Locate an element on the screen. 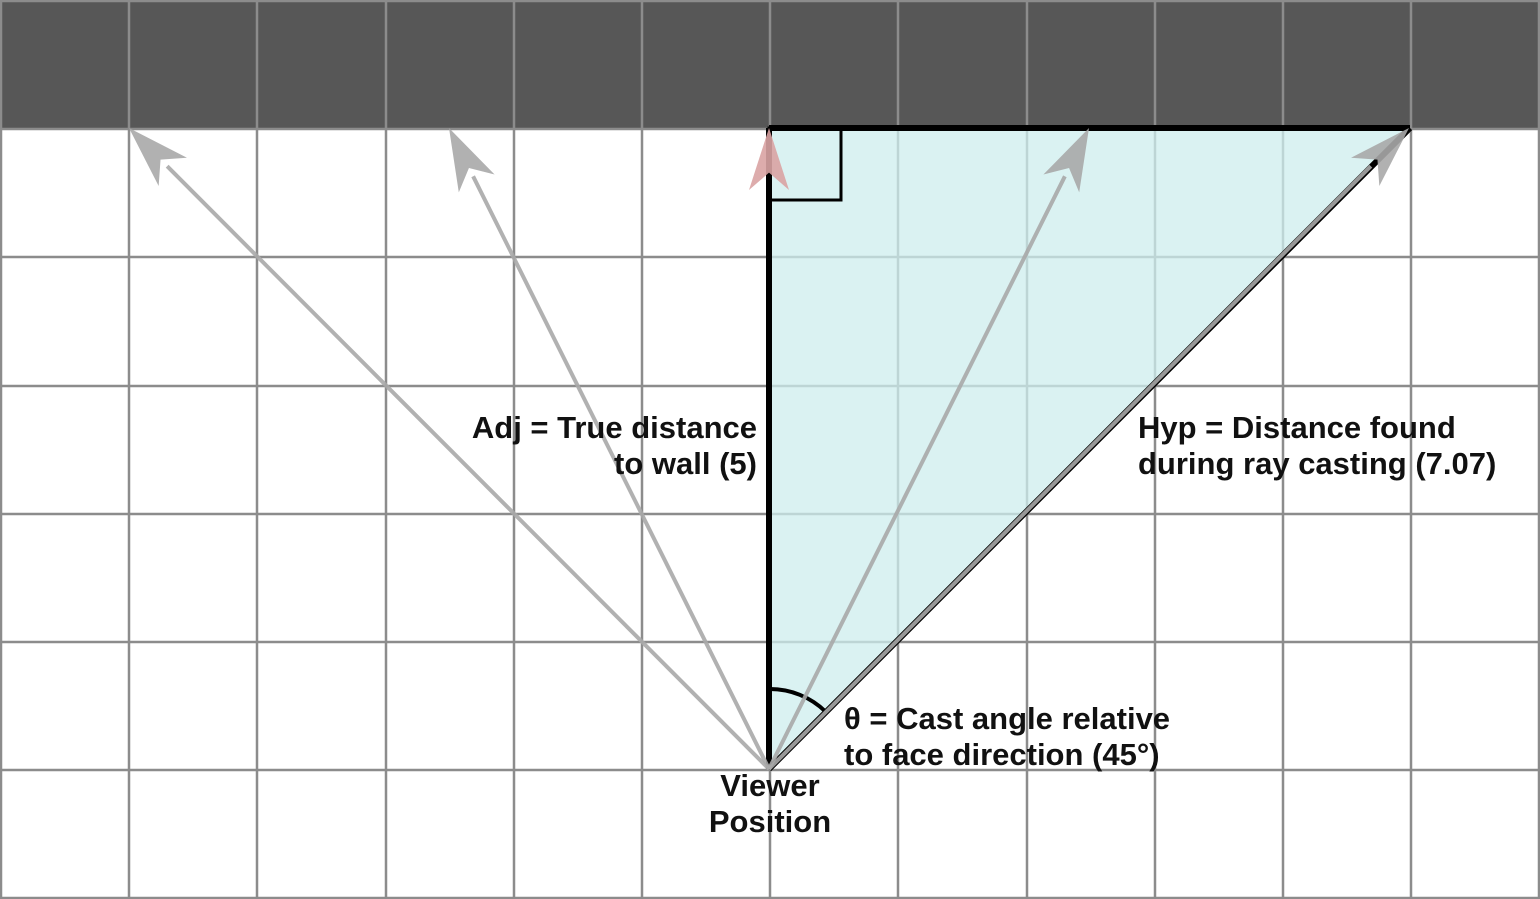 This screenshot has height=899, width=1540. ray-left-near is located at coordinates (610, 449).